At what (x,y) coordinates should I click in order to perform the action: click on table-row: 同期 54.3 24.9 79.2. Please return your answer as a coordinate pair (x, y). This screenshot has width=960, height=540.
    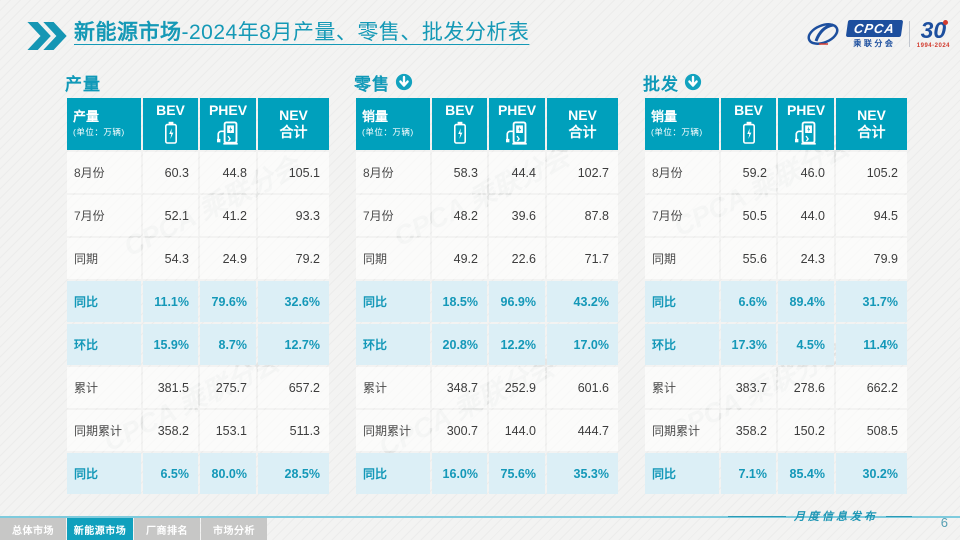
    Looking at the image, I should click on (198, 258).